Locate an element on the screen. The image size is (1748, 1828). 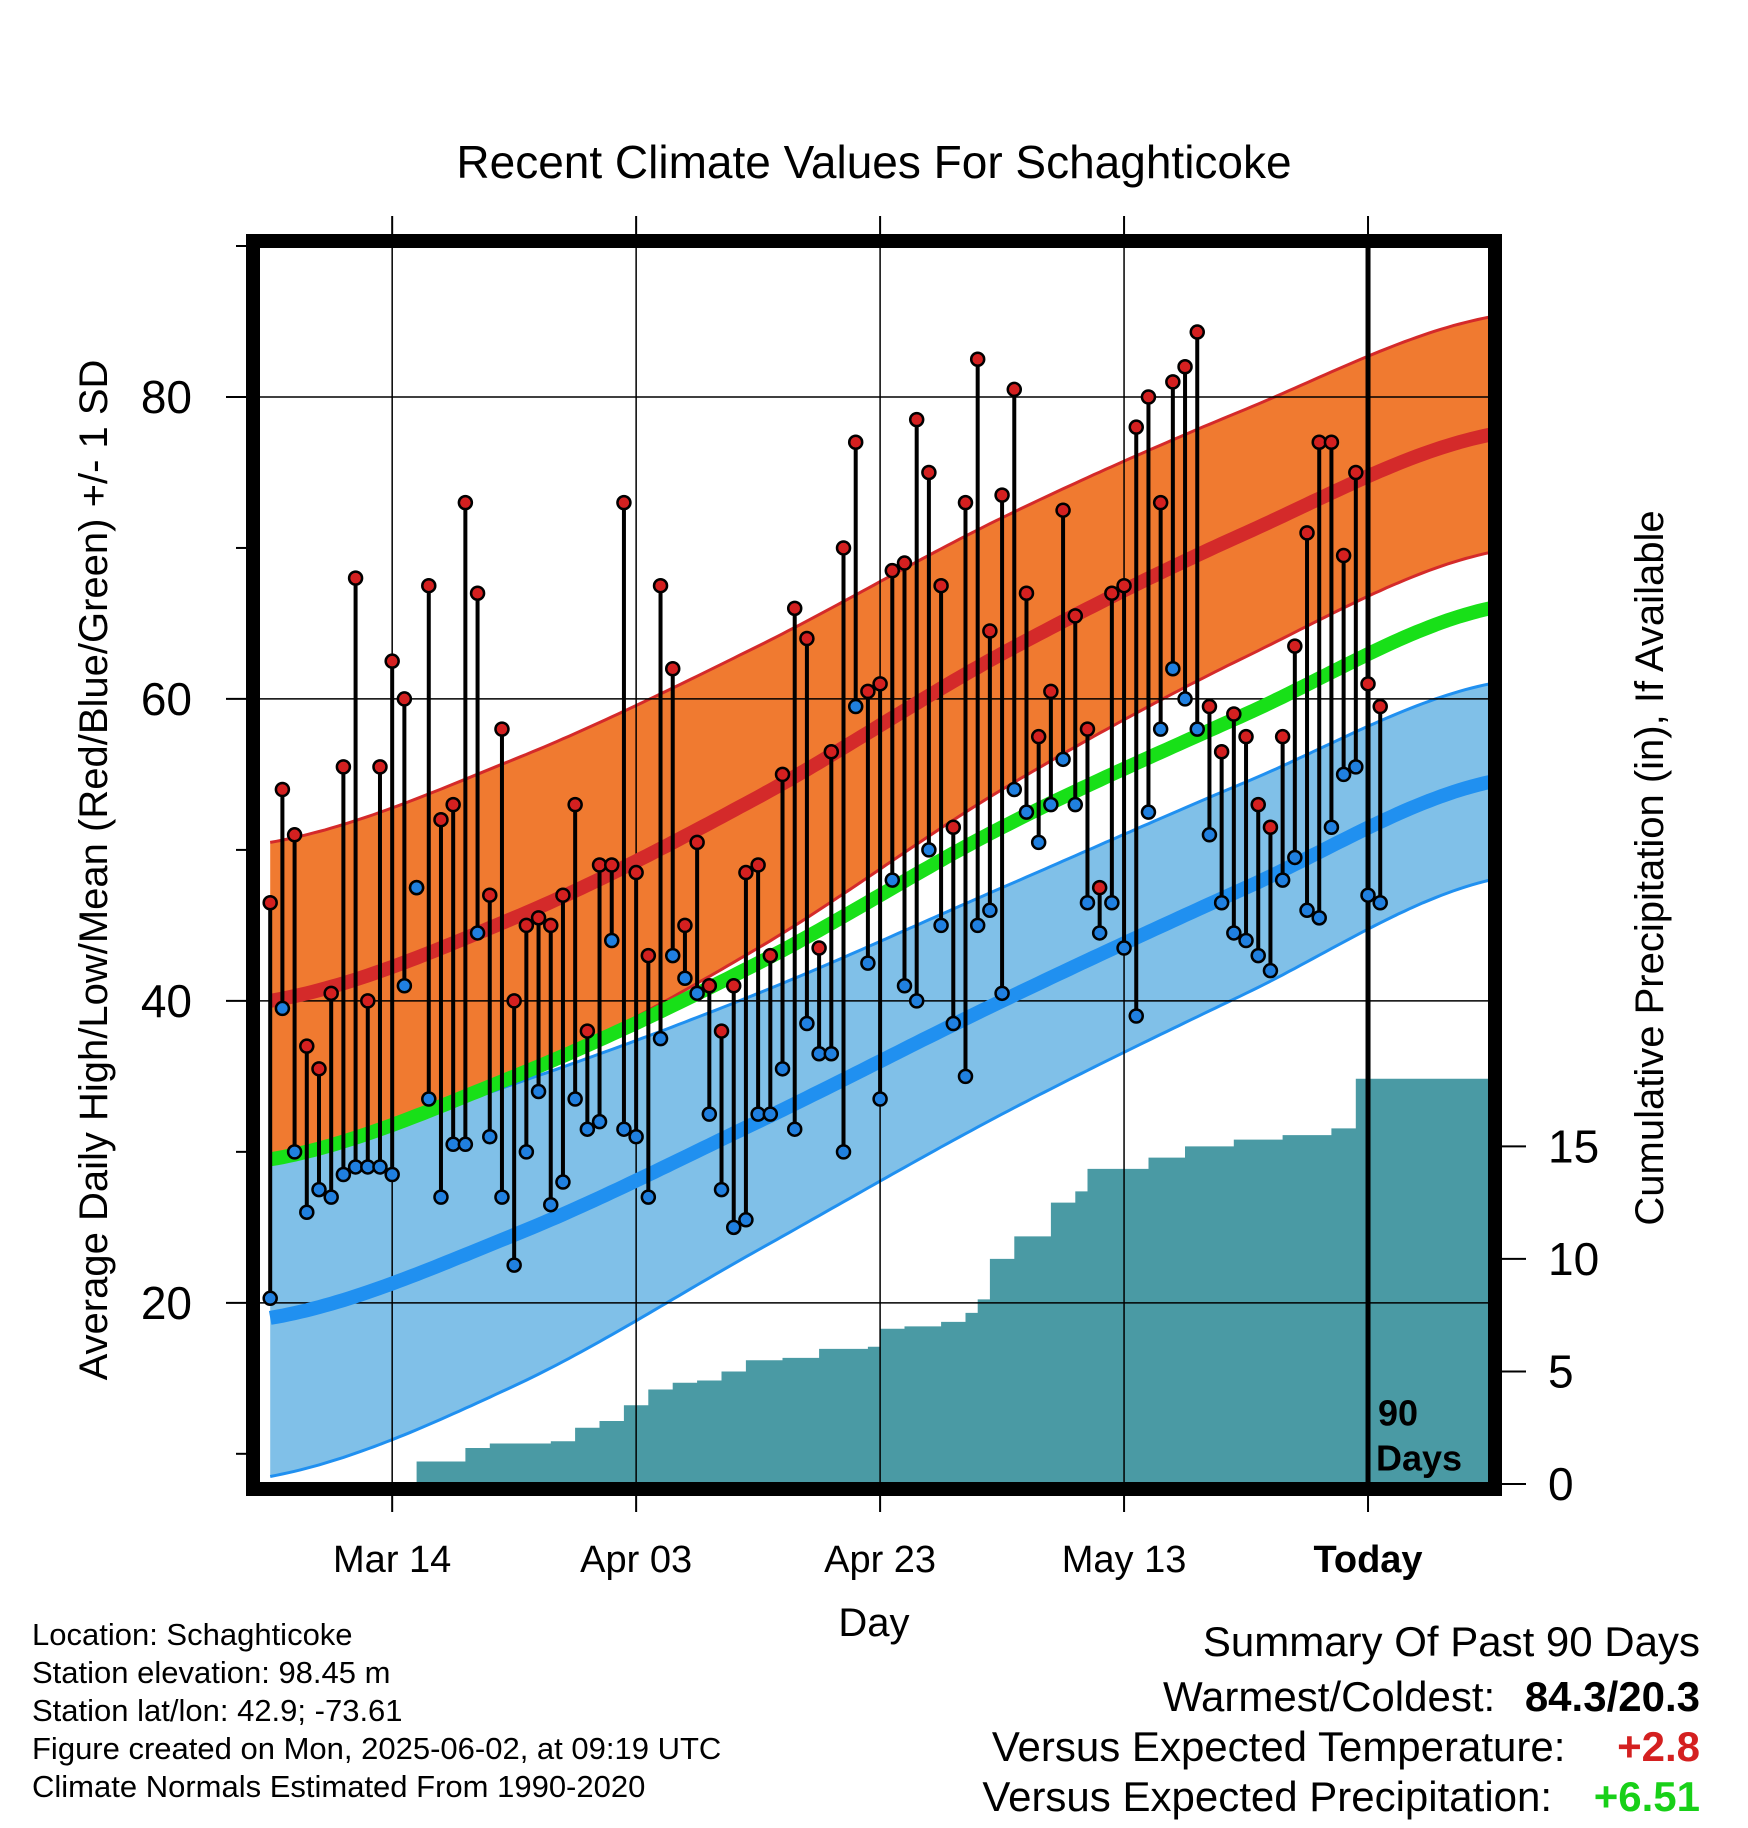
summary-precip-row: Versus Expected Precipitation: +6.51 is located at coordinates (1341, 1797).